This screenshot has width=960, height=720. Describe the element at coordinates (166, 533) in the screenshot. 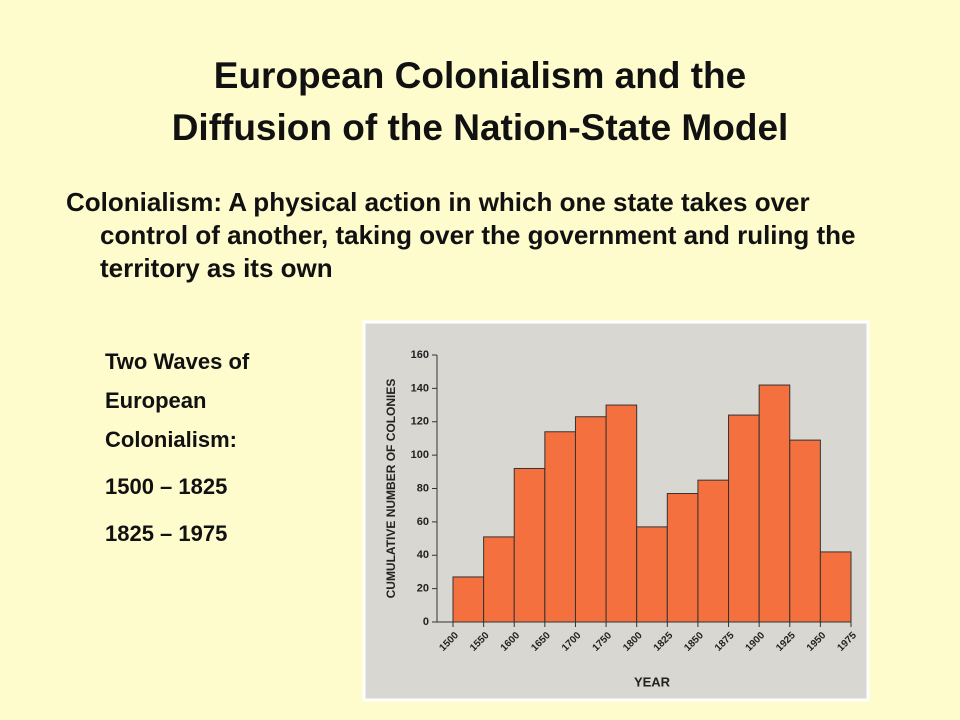

I see `wave: 1825 – 1975` at that location.